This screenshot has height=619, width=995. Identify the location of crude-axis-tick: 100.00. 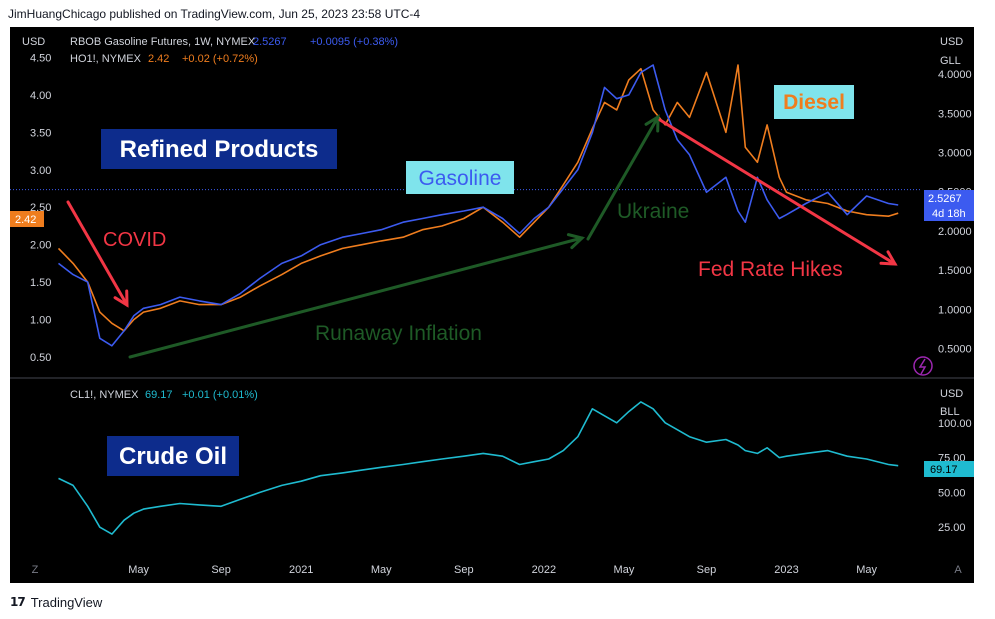
(955, 424).